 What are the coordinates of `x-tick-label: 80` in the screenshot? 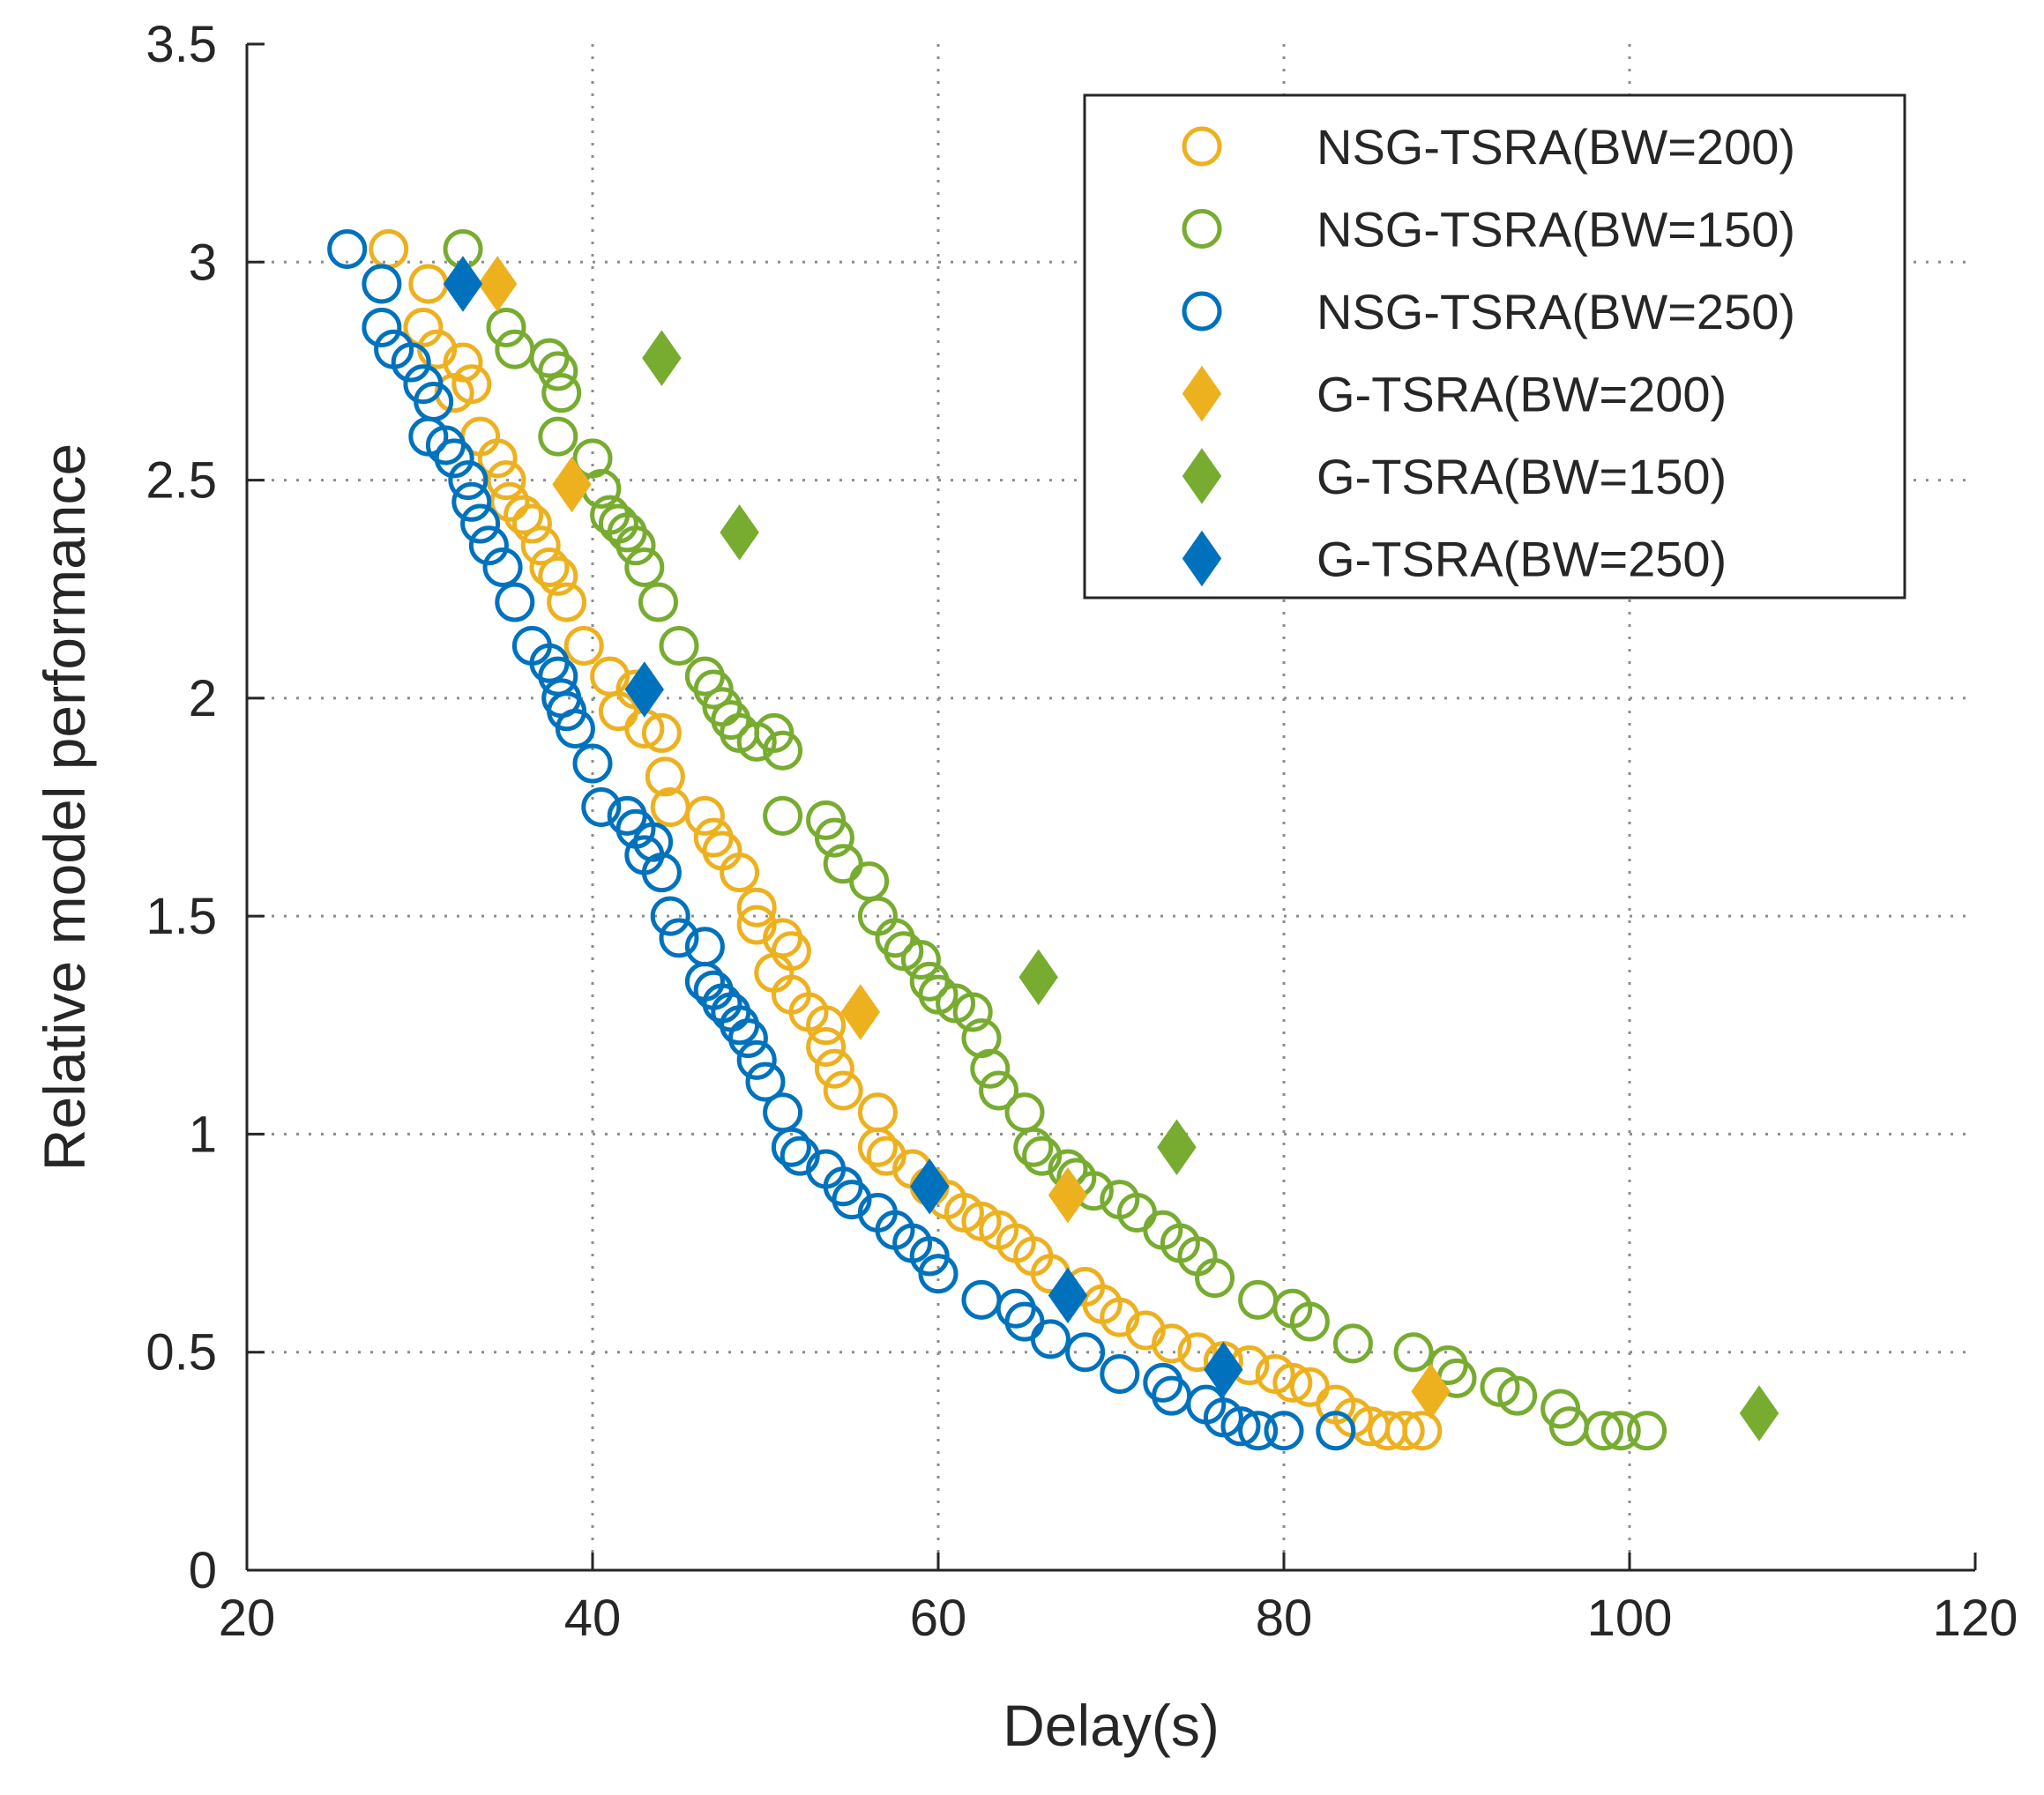 It's located at (1284, 1618).